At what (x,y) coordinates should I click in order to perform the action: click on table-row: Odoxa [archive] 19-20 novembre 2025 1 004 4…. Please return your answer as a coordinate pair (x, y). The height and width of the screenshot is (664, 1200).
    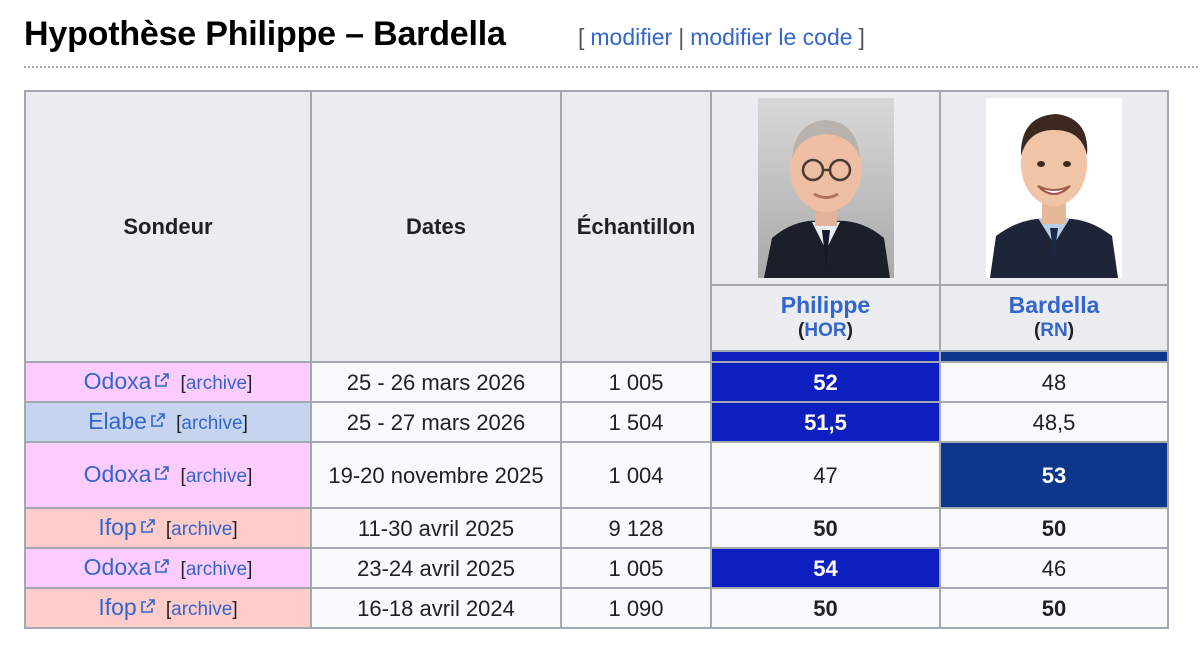
    Looking at the image, I should click on (596, 475).